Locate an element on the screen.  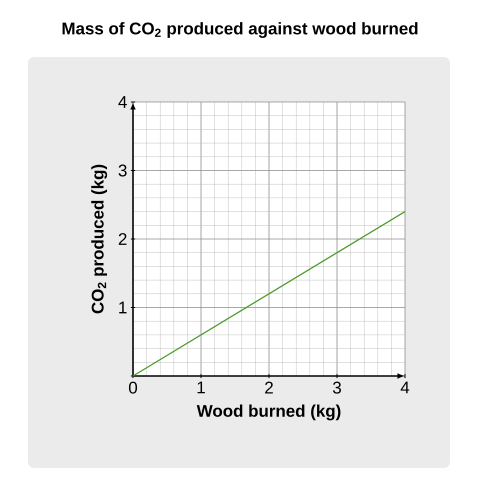
x-tick-label: 3 is located at coordinates (336, 388).